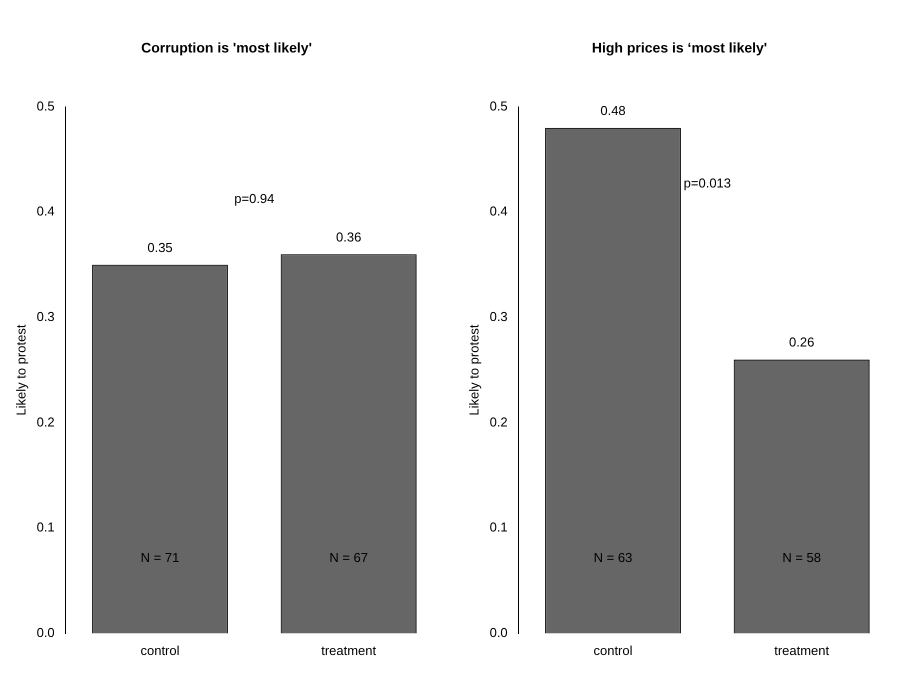 This screenshot has height=689, width=907. What do you see at coordinates (160, 557) in the screenshot?
I see `annotation: N = 71` at bounding box center [160, 557].